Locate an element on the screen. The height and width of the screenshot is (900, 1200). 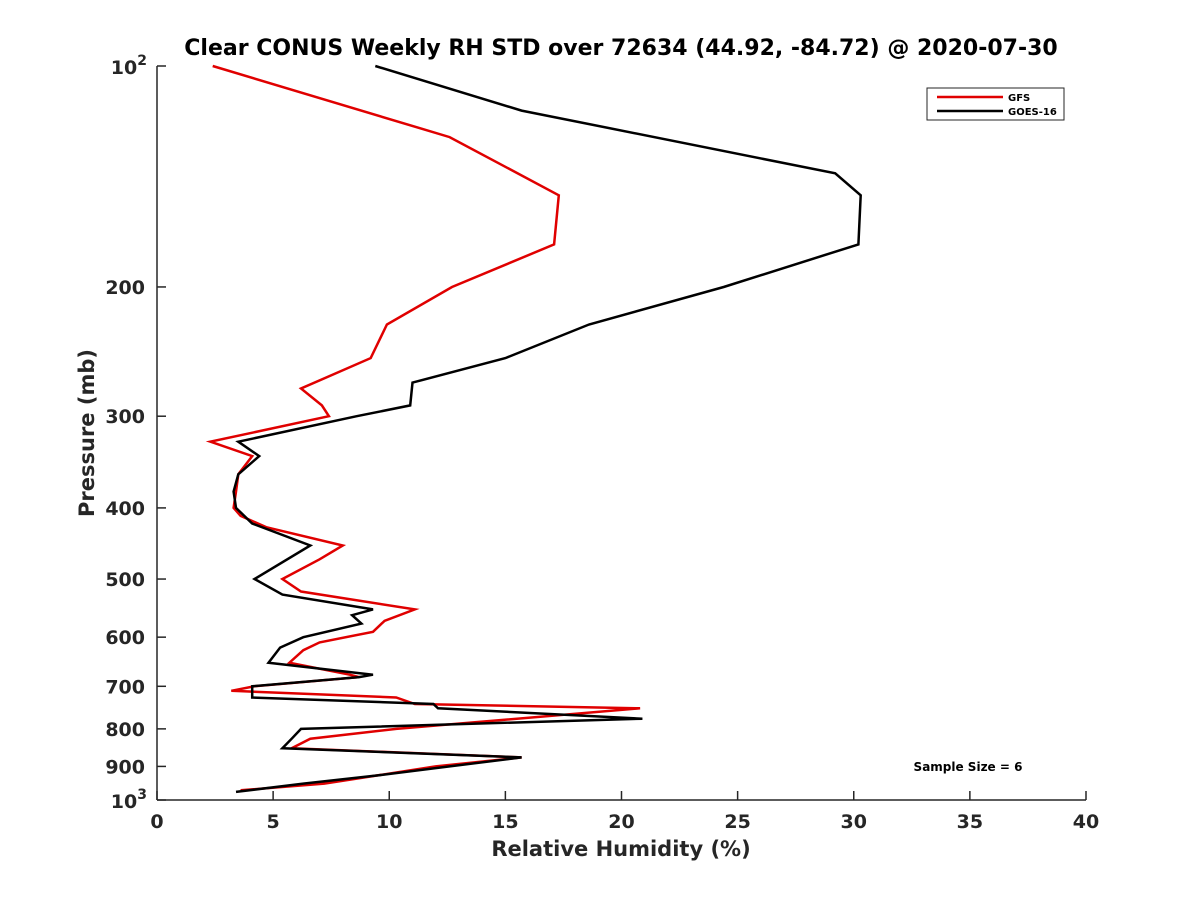
x-tick-label: 35 is located at coordinates (970, 822).